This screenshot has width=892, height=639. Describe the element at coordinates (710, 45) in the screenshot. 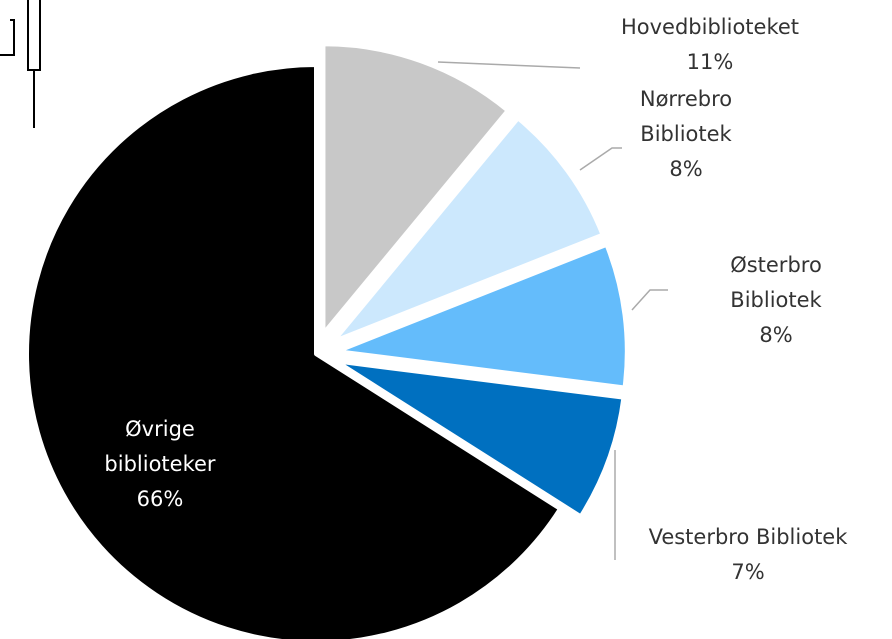

I see `slice-label: Hovedbiblioteket 11%` at that location.